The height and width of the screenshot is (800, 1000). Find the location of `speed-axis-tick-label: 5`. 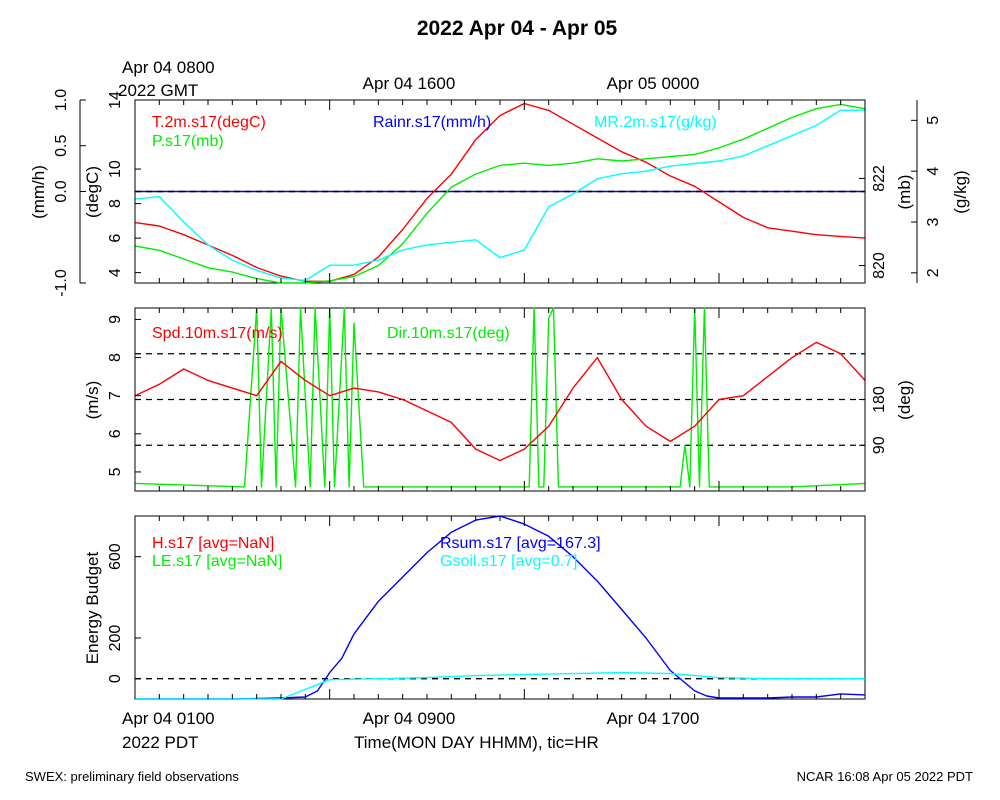

speed-axis-tick-label: 5 is located at coordinates (115, 471).